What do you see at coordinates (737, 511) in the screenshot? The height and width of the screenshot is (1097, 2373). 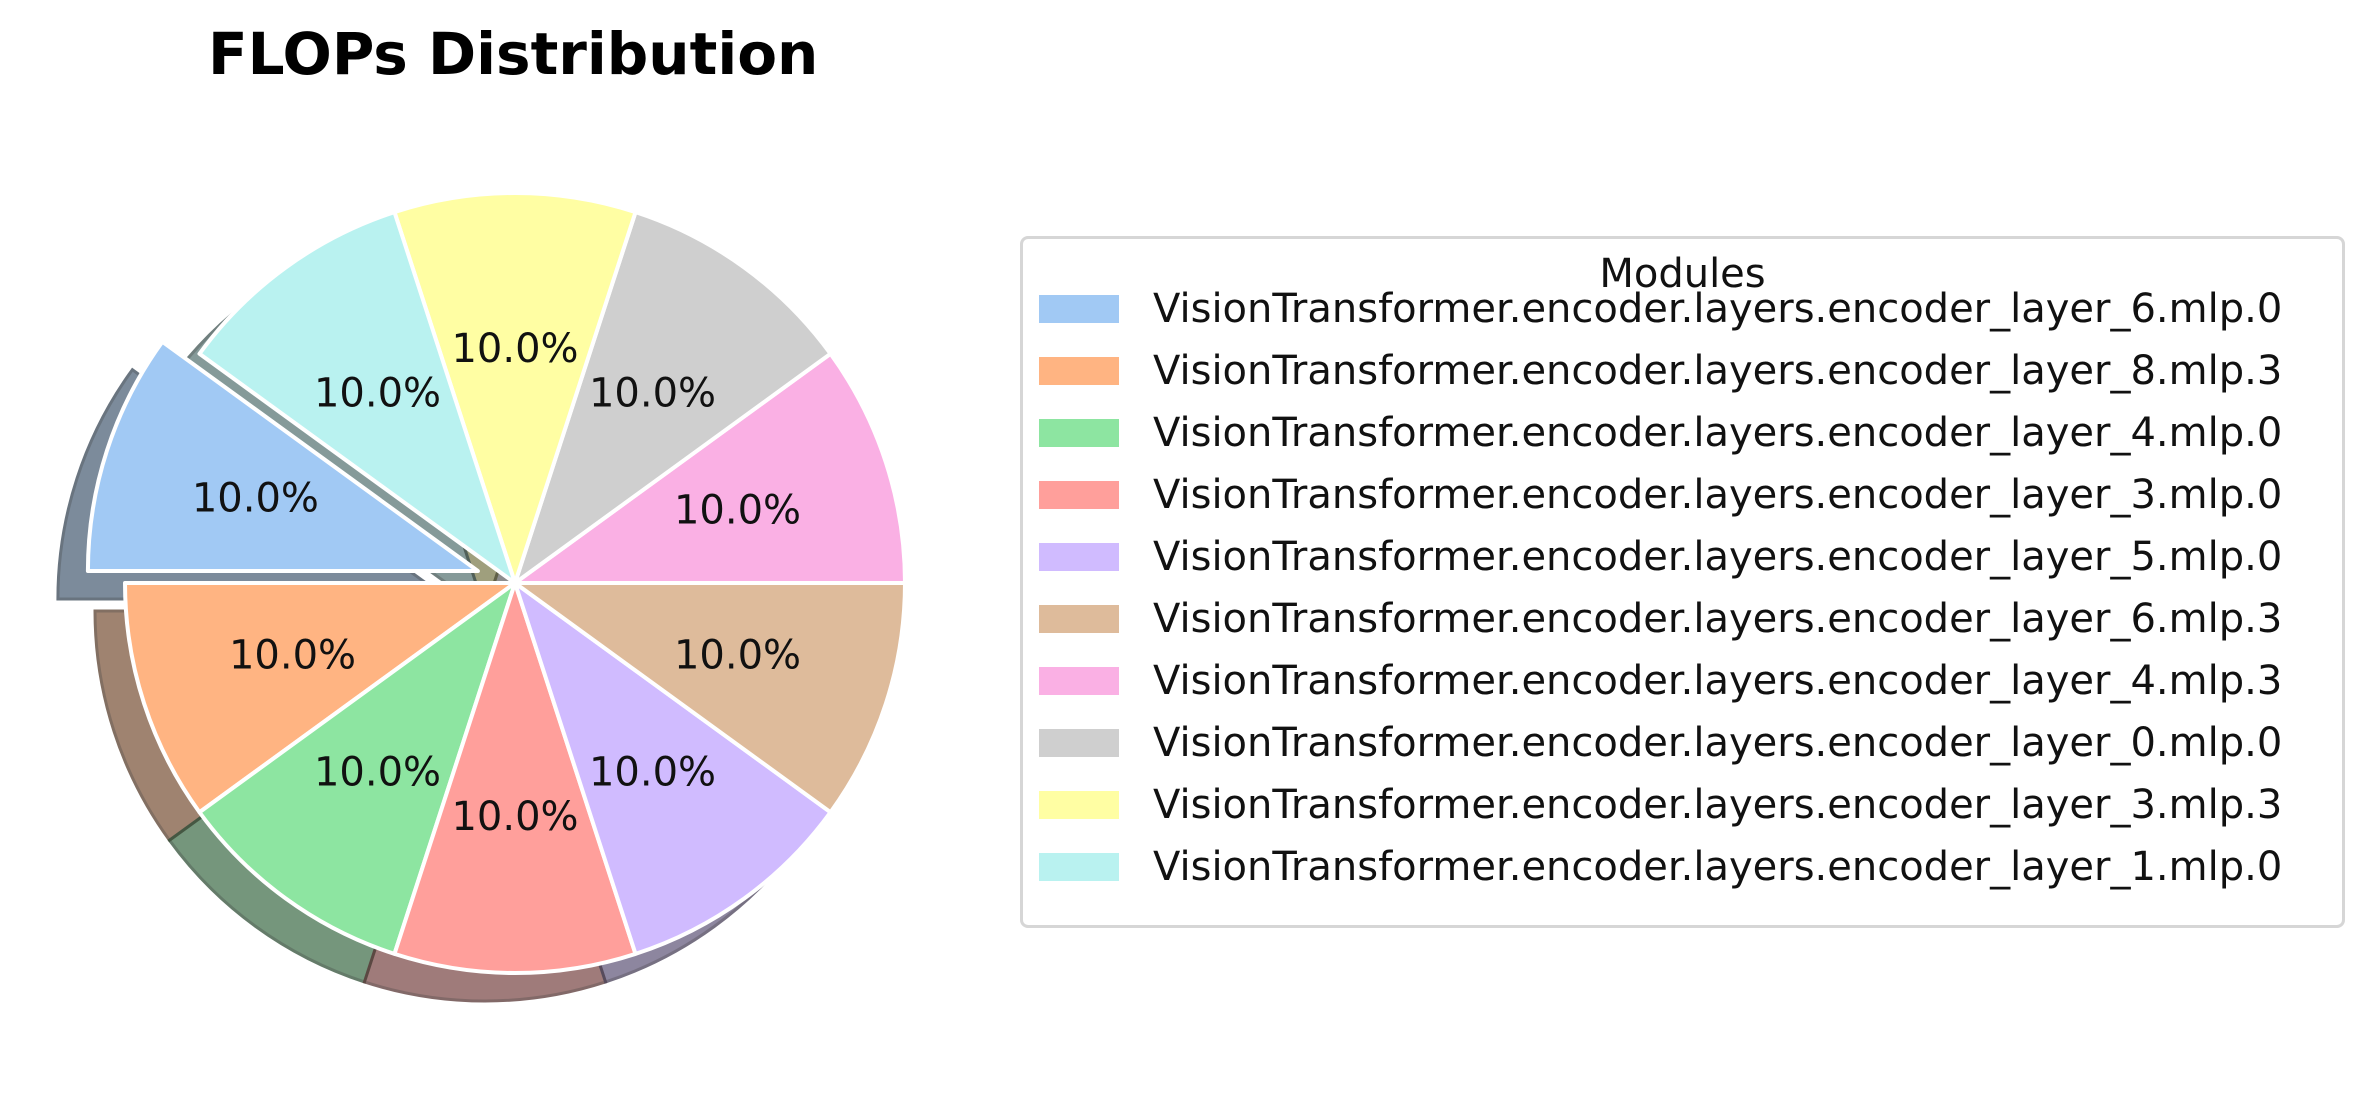 I see `pie-slice-label-7: 10.0%` at bounding box center [737, 511].